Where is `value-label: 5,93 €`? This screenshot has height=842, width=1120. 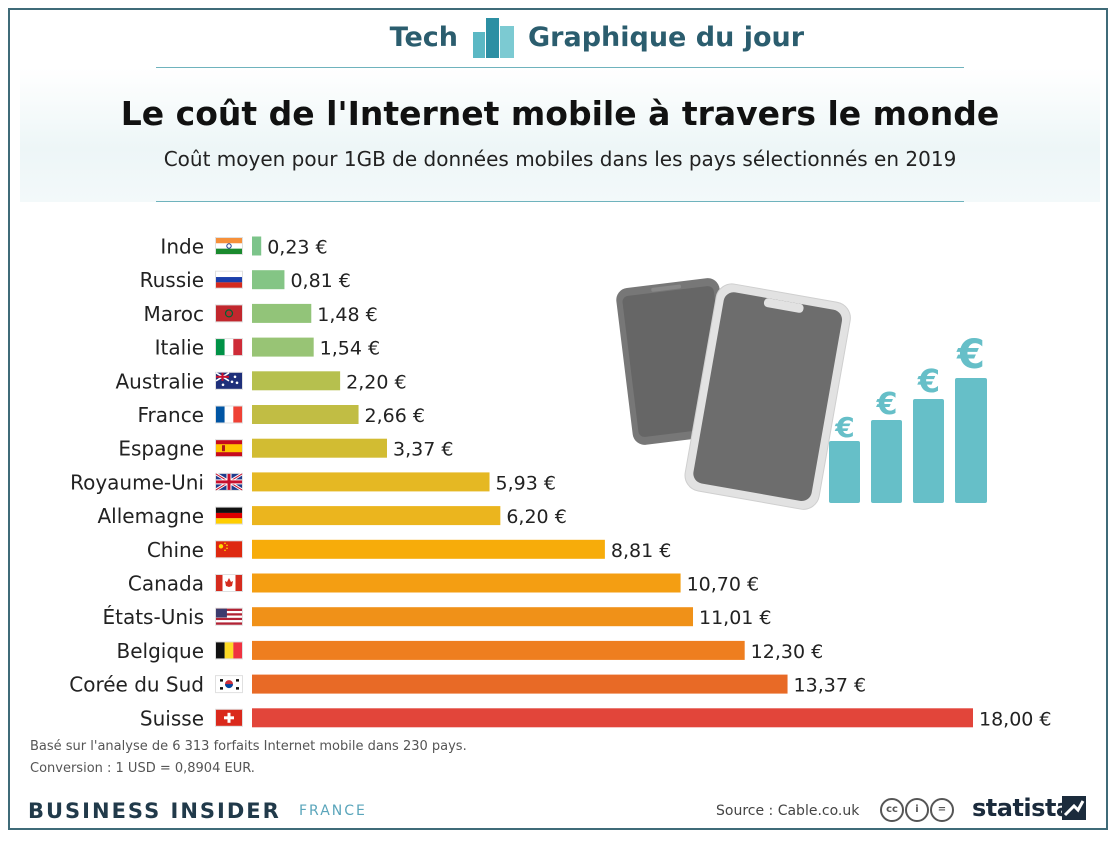
value-label: 5,93 € is located at coordinates (526, 483).